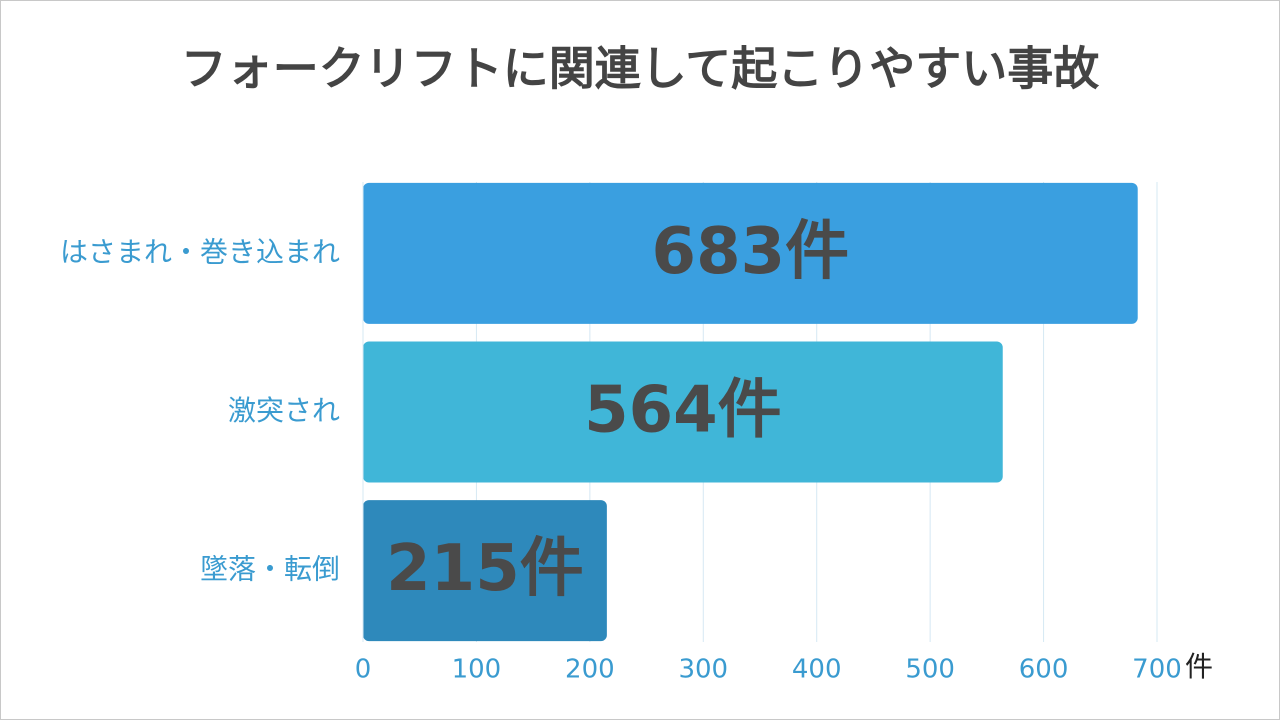  Describe the element at coordinates (930, 670) in the screenshot. I see `x-tick-label: 500` at that location.